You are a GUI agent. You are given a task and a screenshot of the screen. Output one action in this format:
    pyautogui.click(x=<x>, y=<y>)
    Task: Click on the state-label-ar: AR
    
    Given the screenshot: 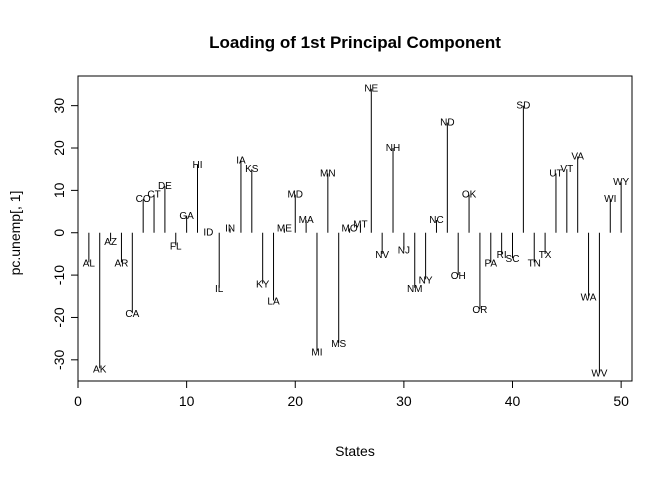 What is the action you would take?
    pyautogui.click(x=121, y=263)
    